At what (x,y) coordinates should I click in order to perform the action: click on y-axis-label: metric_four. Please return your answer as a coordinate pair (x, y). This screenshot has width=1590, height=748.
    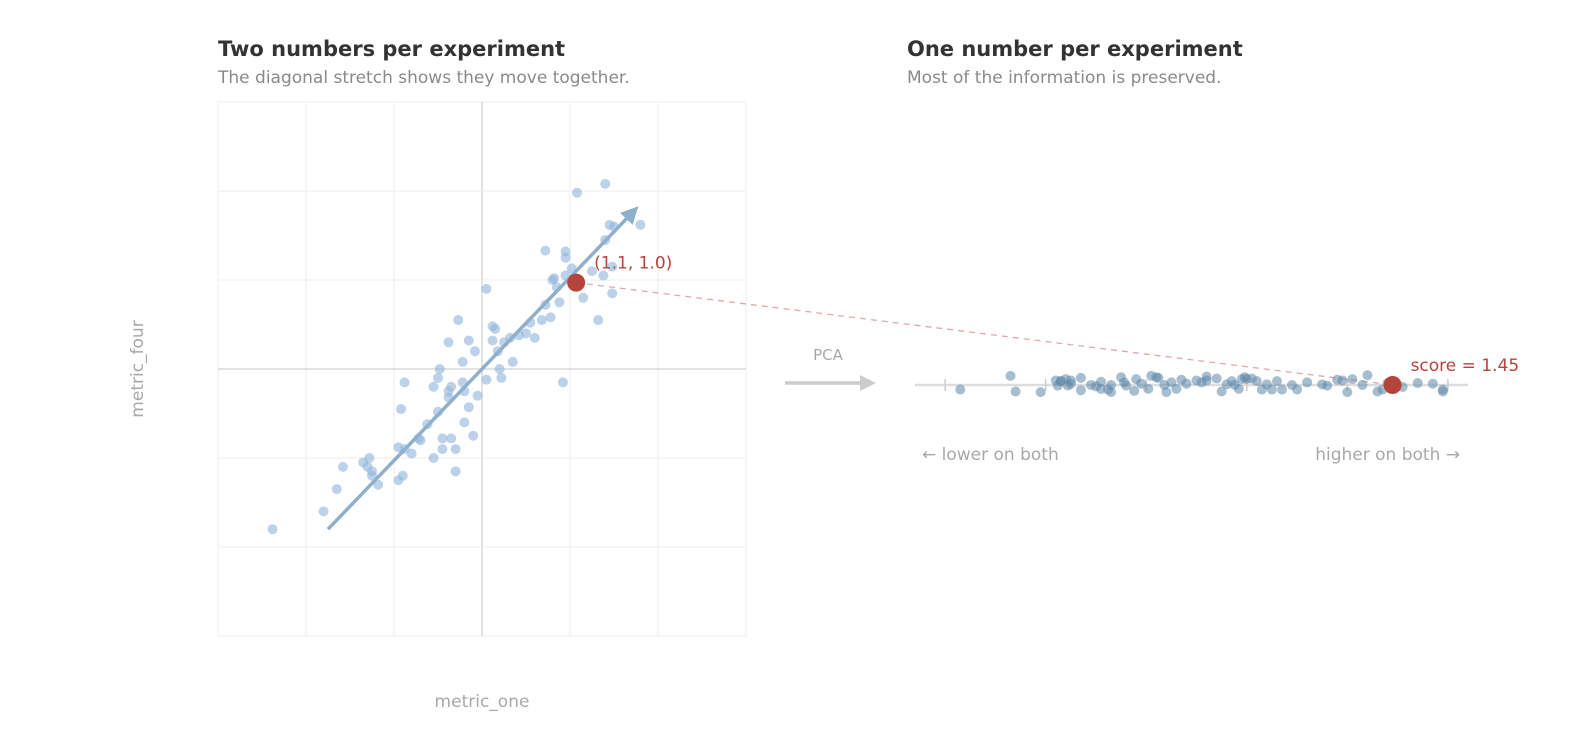
    Looking at the image, I should click on (138, 368).